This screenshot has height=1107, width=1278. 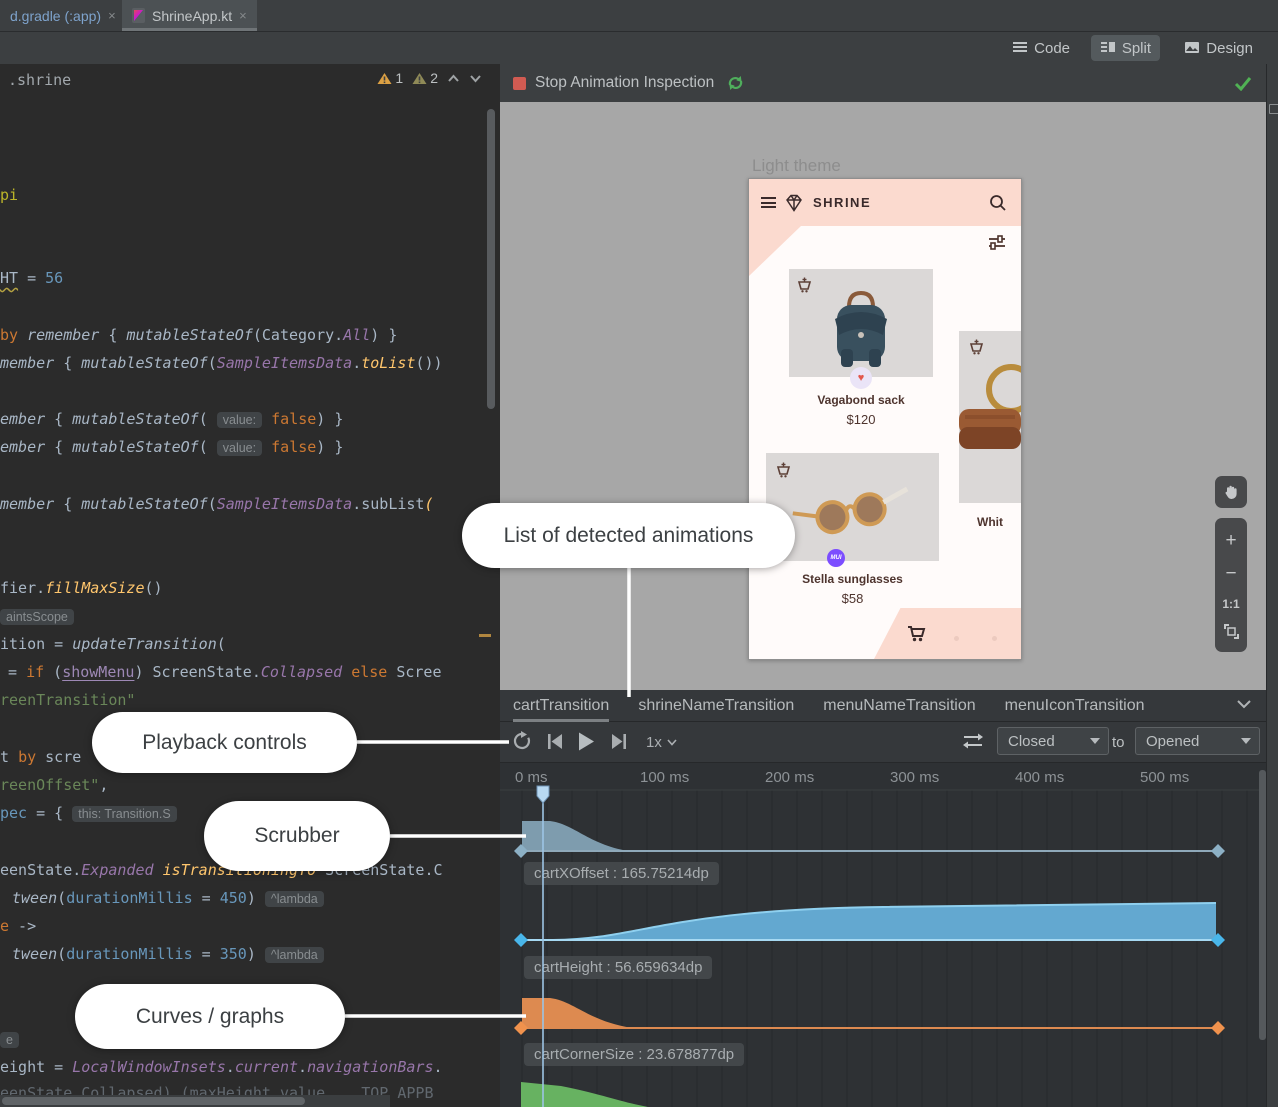 I want to click on callout-playback-controls: Playback controls, so click(x=224, y=742).